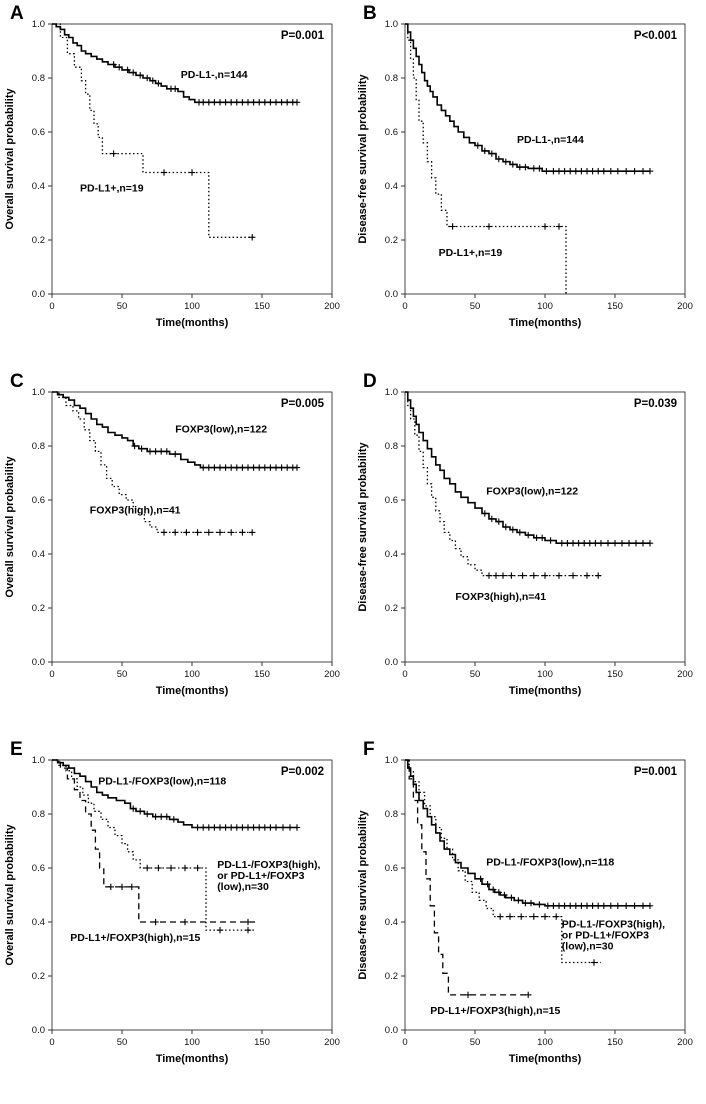 This screenshot has width=706, height=1104. What do you see at coordinates (17, 381) in the screenshot?
I see `panel-letter-C: C` at bounding box center [17, 381].